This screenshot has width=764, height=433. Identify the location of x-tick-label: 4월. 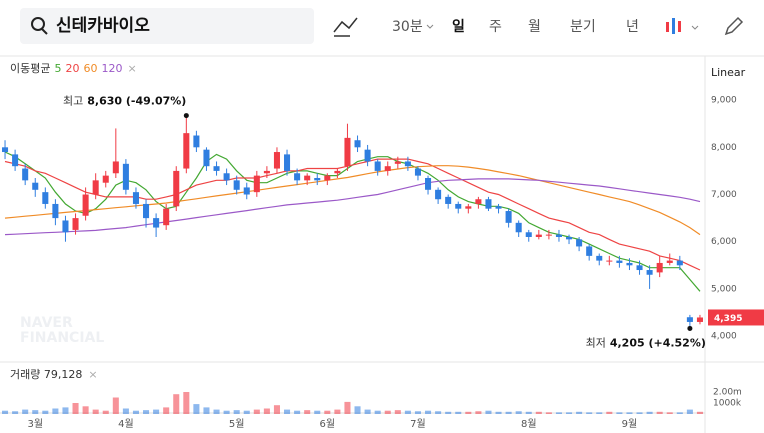
(126, 424).